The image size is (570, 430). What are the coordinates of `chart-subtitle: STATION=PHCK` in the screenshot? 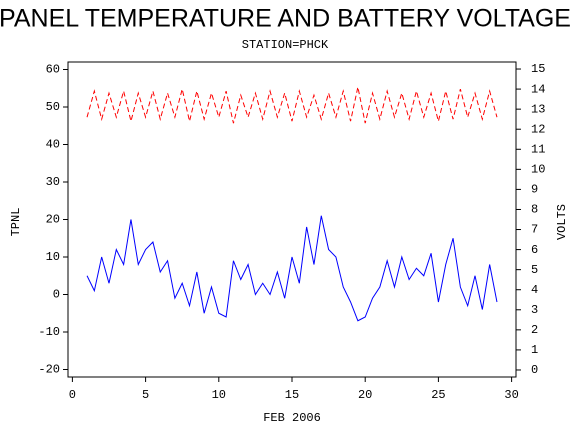 It's located at (285, 45).